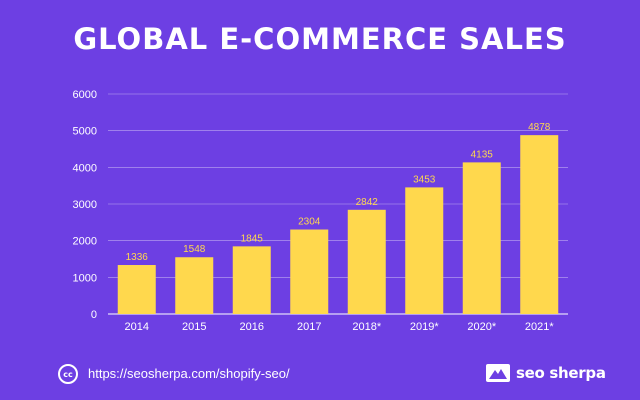 The width and height of the screenshot is (640, 400). I want to click on x-tick-label: 2021*, so click(539, 327).